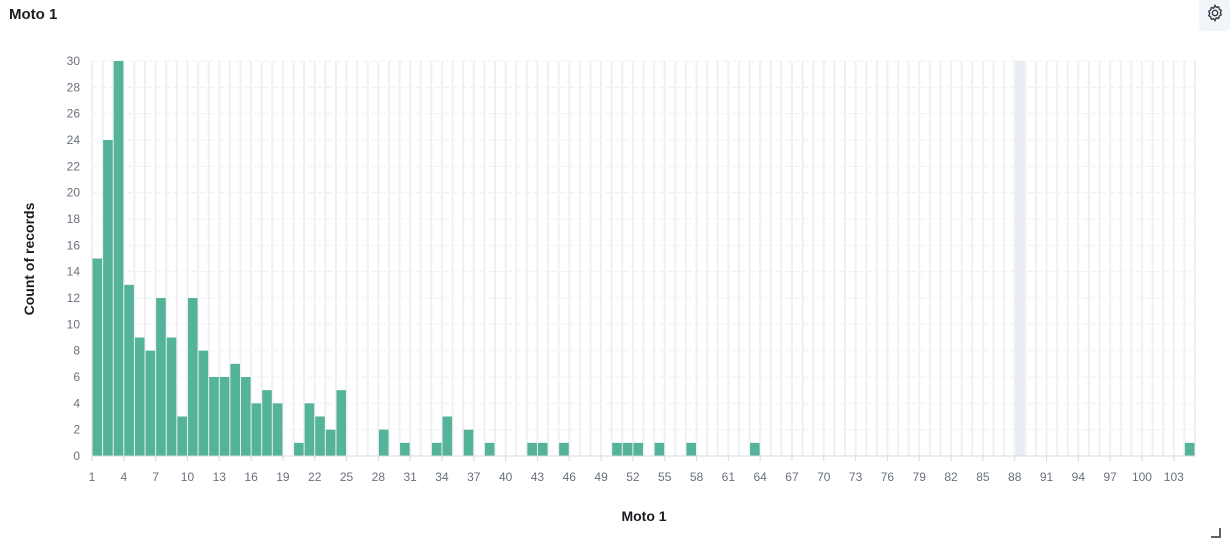 Image resolution: width=1230 pixels, height=549 pixels. What do you see at coordinates (188, 477) in the screenshot?
I see `x-tick-label: 10` at bounding box center [188, 477].